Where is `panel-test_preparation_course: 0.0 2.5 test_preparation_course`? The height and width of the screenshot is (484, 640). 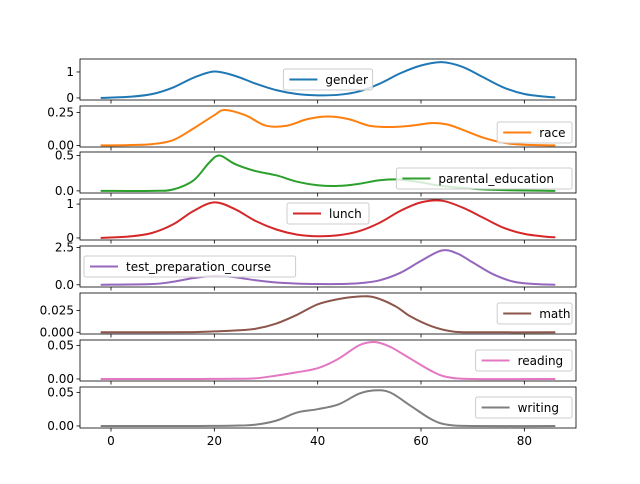 panel-test_preparation_course: 0.0 2.5 test_preparation_course is located at coordinates (316, 266).